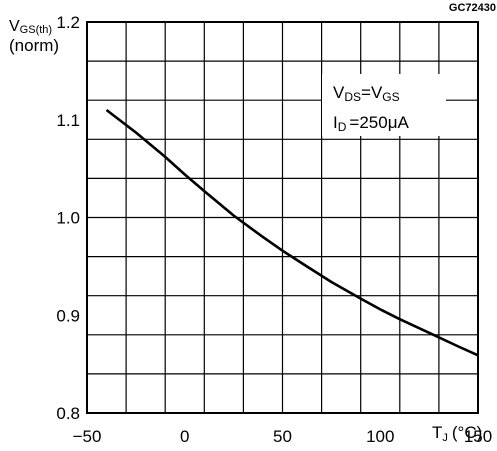  What do you see at coordinates (472, 8) in the screenshot?
I see `figure-code: GC72430` at bounding box center [472, 8].